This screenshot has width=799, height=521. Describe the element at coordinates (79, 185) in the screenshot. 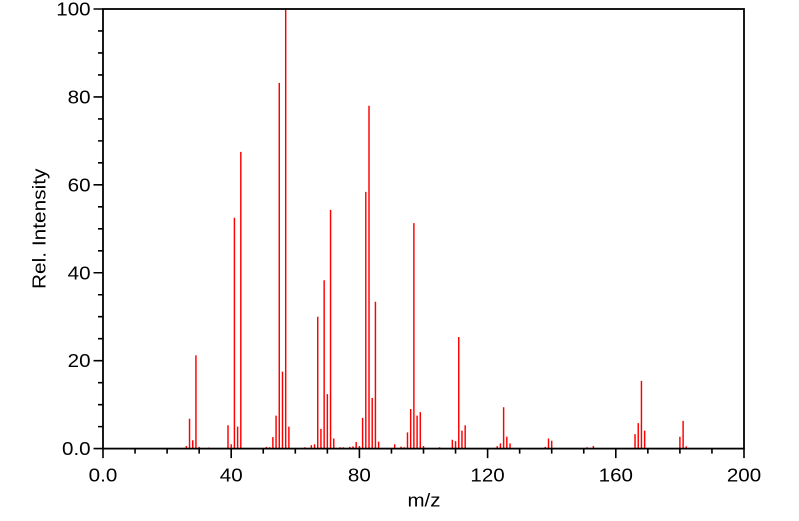

I see `svg-text: 60` at that location.